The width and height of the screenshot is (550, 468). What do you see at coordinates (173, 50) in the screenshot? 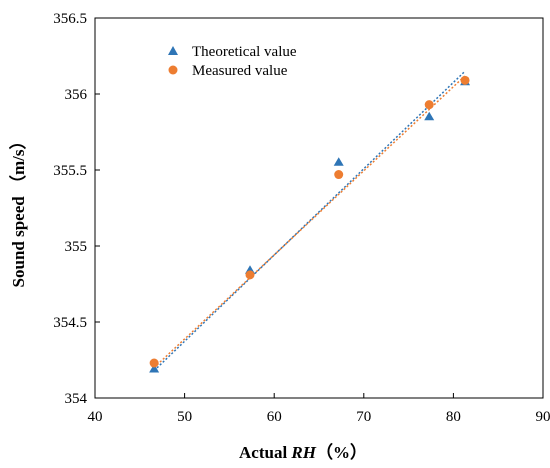
I see `legend-marker-theoretical` at bounding box center [173, 50].